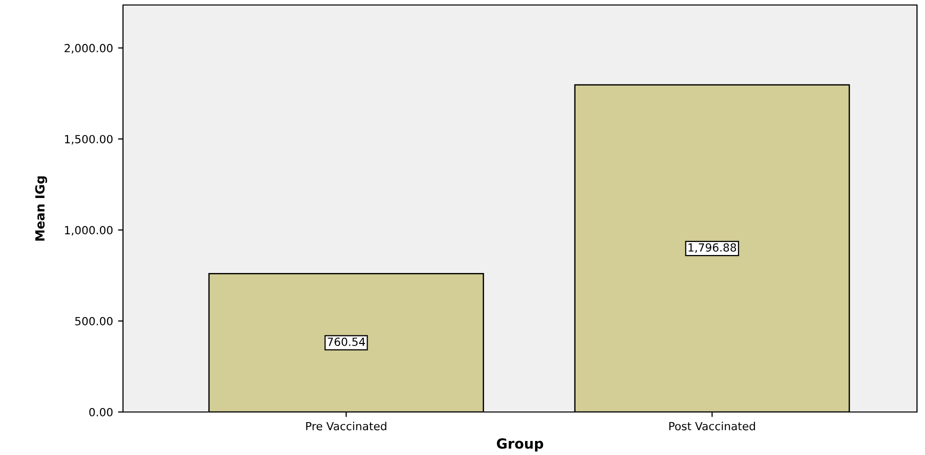 This screenshot has width=925, height=455. Describe the element at coordinates (712, 248) in the screenshot. I see `data-label: 1,796.88` at that location.